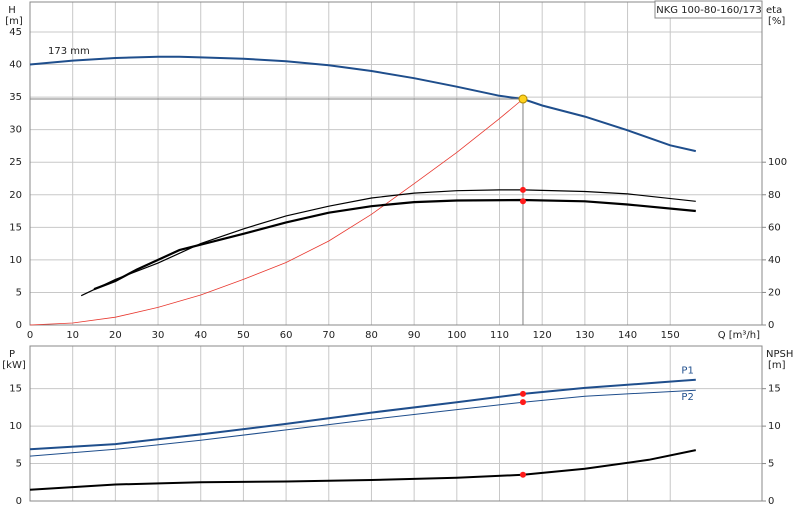 Image resolution: width=800 pixels, height=520 pixels. I want to click on y2-axis-label: eta, so click(774, 10).